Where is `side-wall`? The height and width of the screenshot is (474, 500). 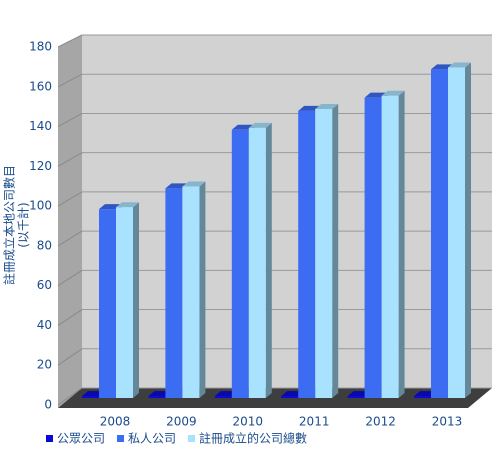 side-wall is located at coordinates (70, 221).